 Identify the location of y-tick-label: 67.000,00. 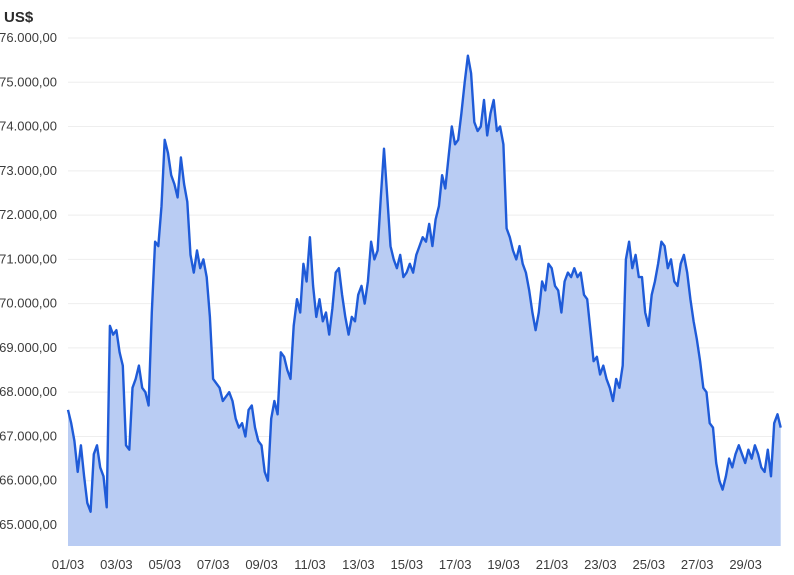
(28, 435).